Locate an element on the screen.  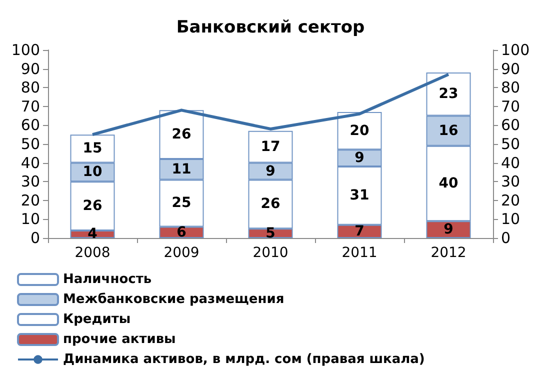
legend-label: Динамика активов, в млрд. сом (правая шкала) is located at coordinates (244, 359).